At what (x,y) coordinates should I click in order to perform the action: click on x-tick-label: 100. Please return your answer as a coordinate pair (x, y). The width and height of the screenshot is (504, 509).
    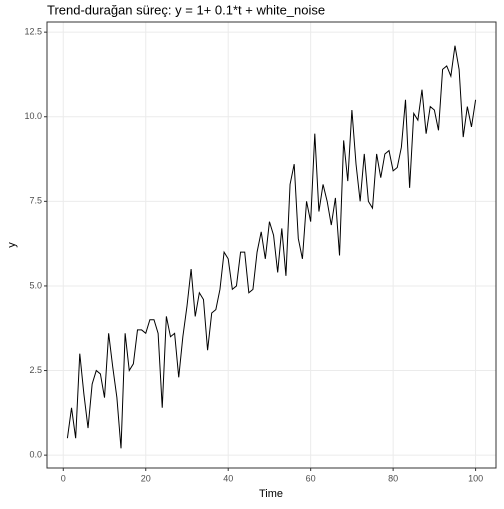
    Looking at the image, I should click on (475, 478).